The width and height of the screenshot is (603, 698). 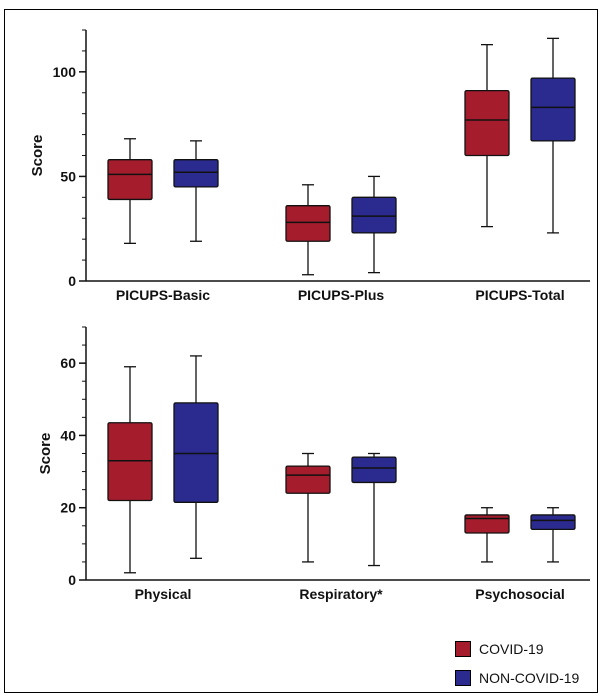 What do you see at coordinates (341, 295) in the screenshot?
I see `category-label: PICUPS-Plus` at bounding box center [341, 295].